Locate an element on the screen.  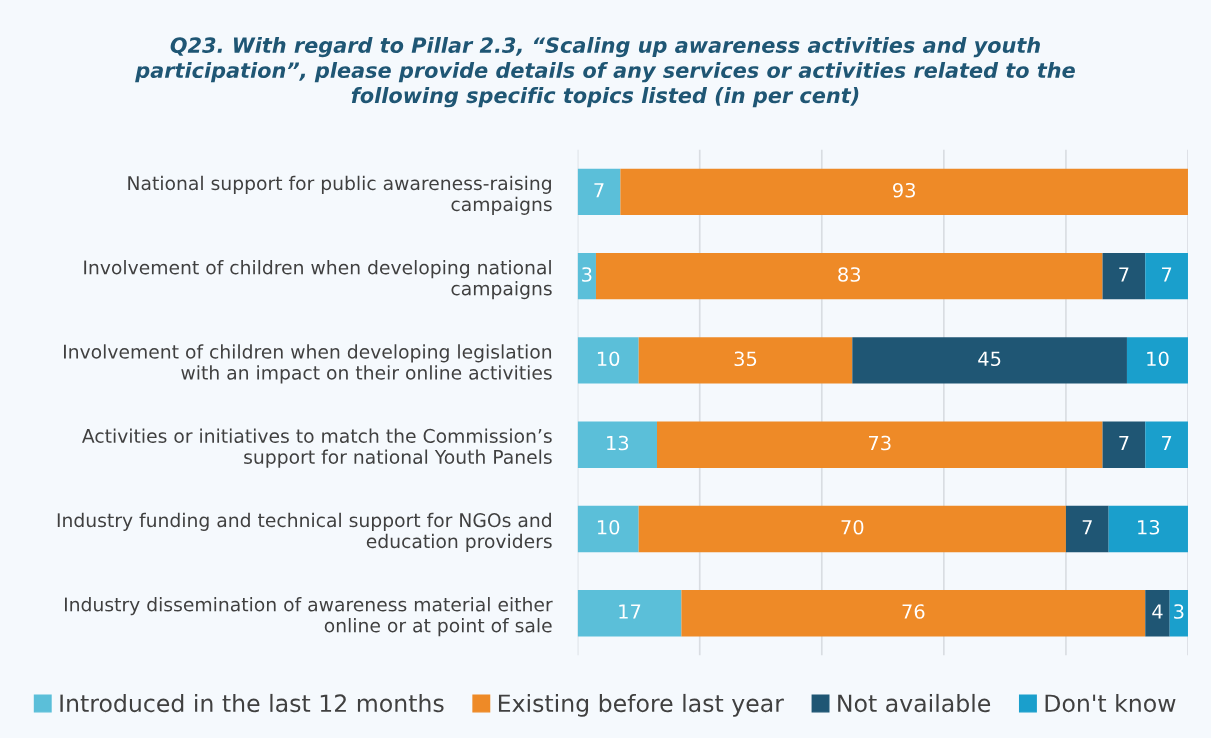
data-label: 45 is located at coordinates (989, 359).